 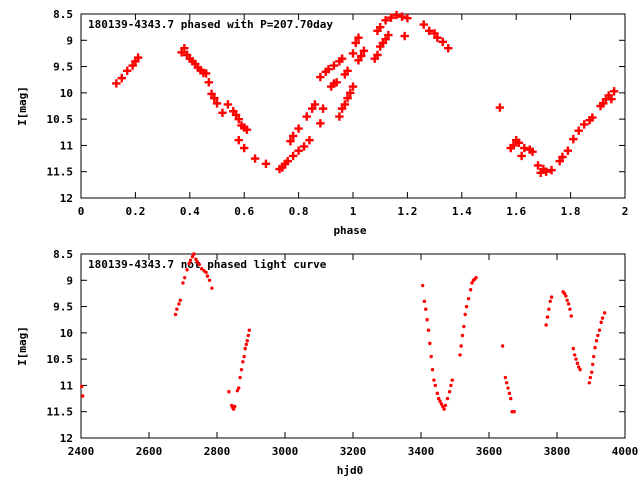 What do you see at coordinates (60, 359) in the screenshot?
I see `unphased-y-tick-label: 10.5` at bounding box center [60, 359].